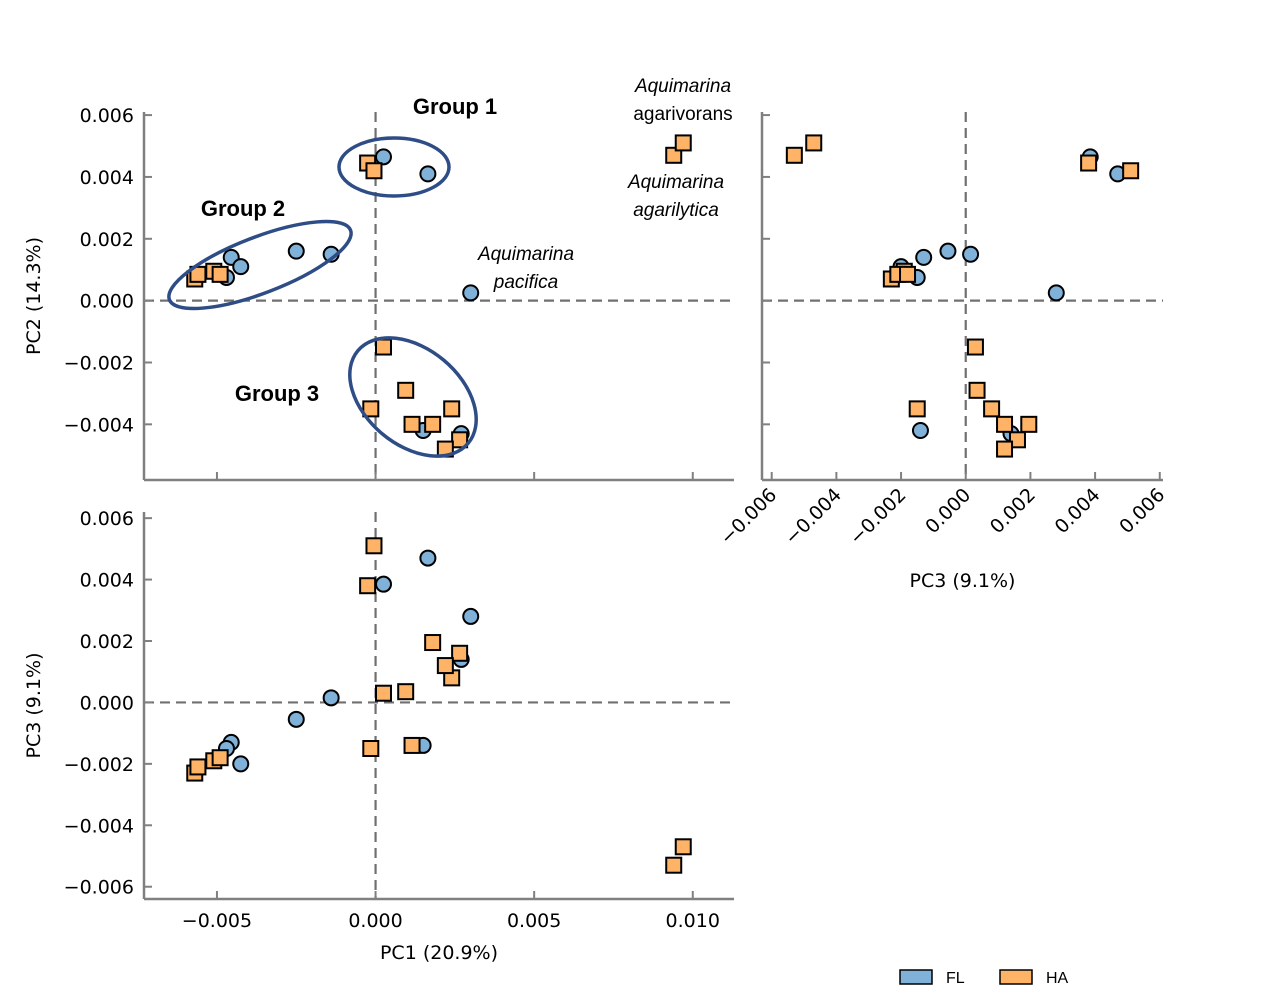 This screenshot has height=1002, width=1279. Describe the element at coordinates (748, 516) in the screenshot. I see `x-tick-label: −0.006` at that location.